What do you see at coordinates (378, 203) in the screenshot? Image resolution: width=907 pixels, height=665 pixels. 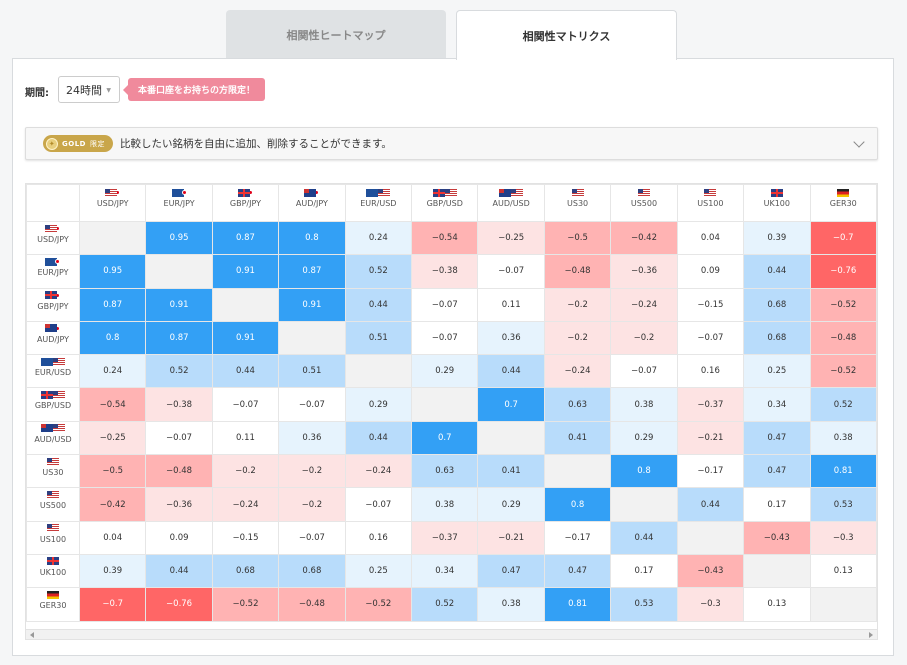 I see `column-header: EUR/USD` at bounding box center [378, 203].